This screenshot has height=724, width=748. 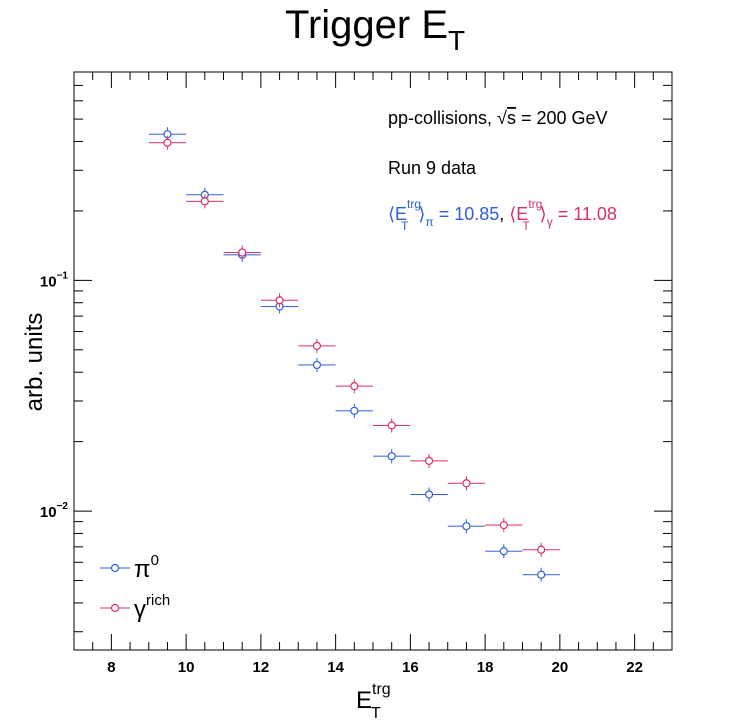 I want to click on chart-title: Trigger ET, so click(x=375, y=29).